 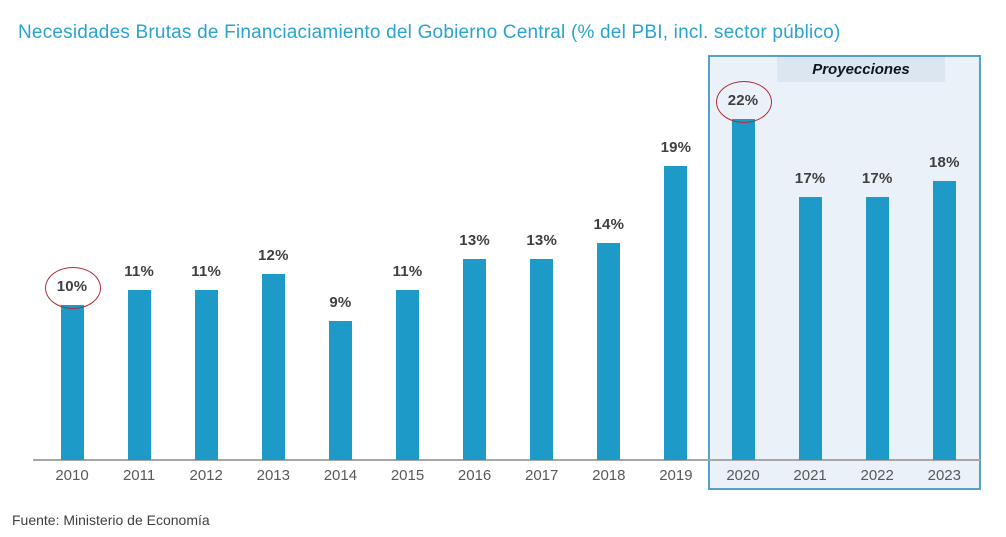 What do you see at coordinates (111, 520) in the screenshot?
I see `source-note: Fuente: Ministerio de Economía` at bounding box center [111, 520].